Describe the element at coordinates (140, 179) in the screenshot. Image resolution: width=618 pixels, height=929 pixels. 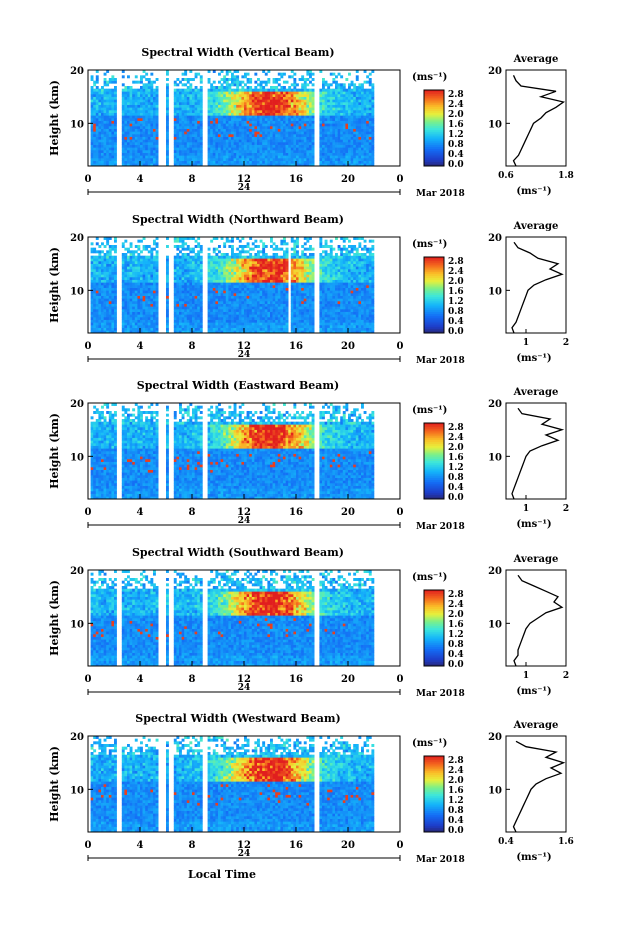
I see `x-tick-label: 4` at that location.